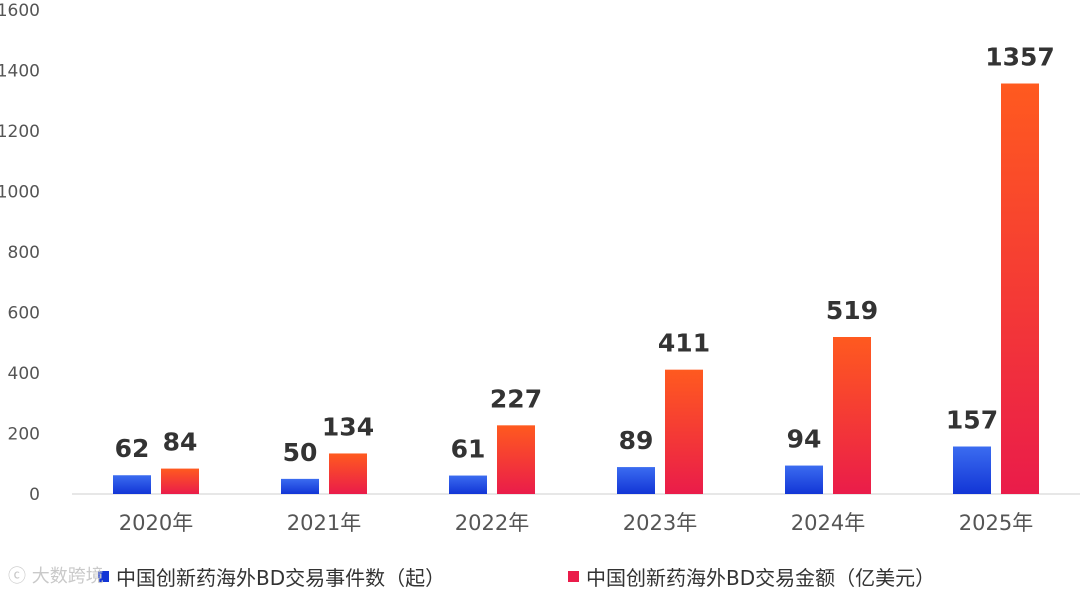 Image resolution: width=1080 pixels, height=593 pixels. Describe the element at coordinates (761, 577) in the screenshot. I see `legend-label-amount: 中国创新药海外BD交易金额（亿美元）` at that location.